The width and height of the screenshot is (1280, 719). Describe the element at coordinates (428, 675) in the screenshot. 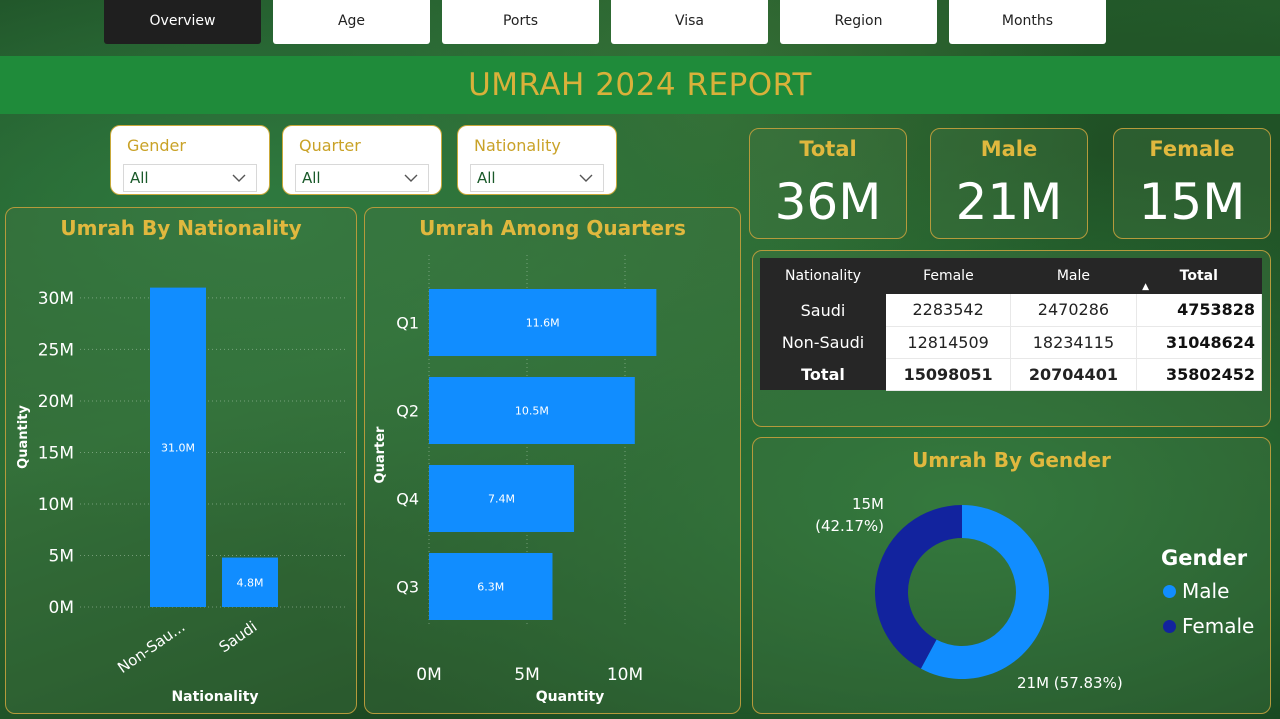

I see `x-tick-label: 0M` at that location.